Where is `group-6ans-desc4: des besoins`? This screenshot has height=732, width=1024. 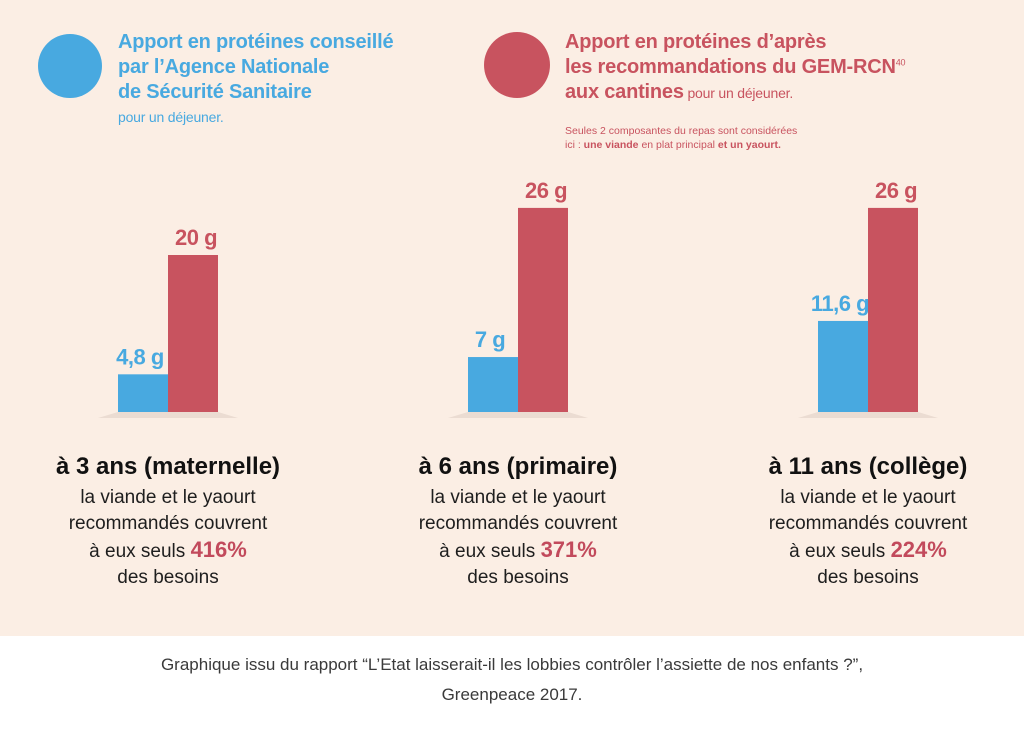 group-6ans-desc4: des besoins is located at coordinates (518, 577).